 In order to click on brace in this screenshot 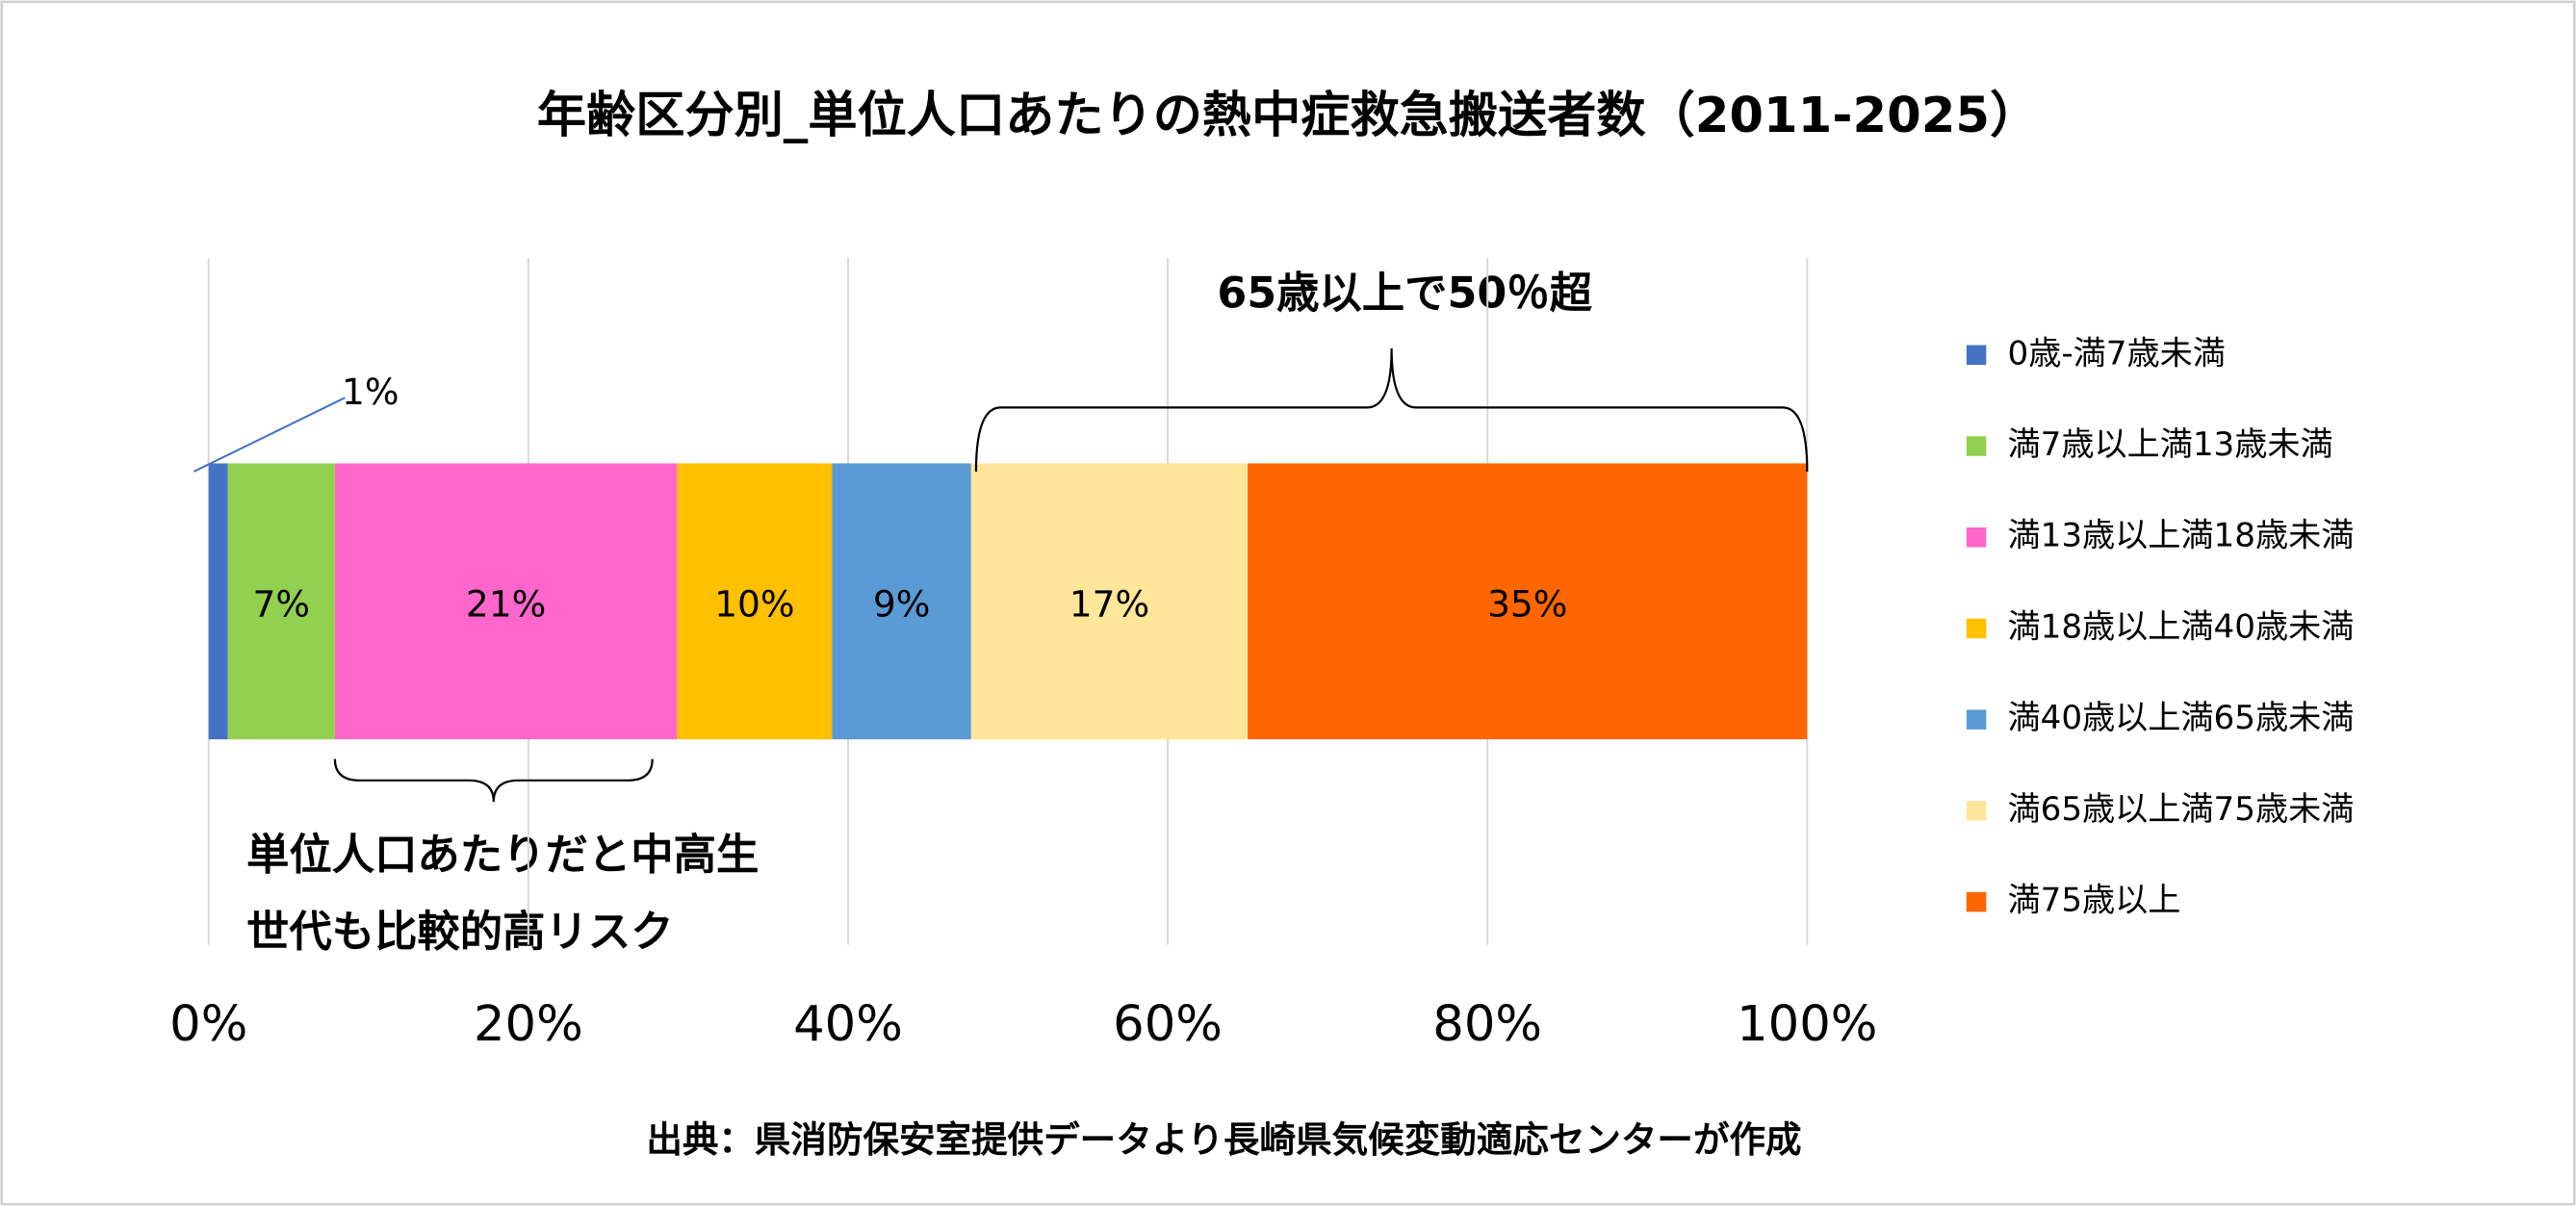, I will do `click(494, 780)`.